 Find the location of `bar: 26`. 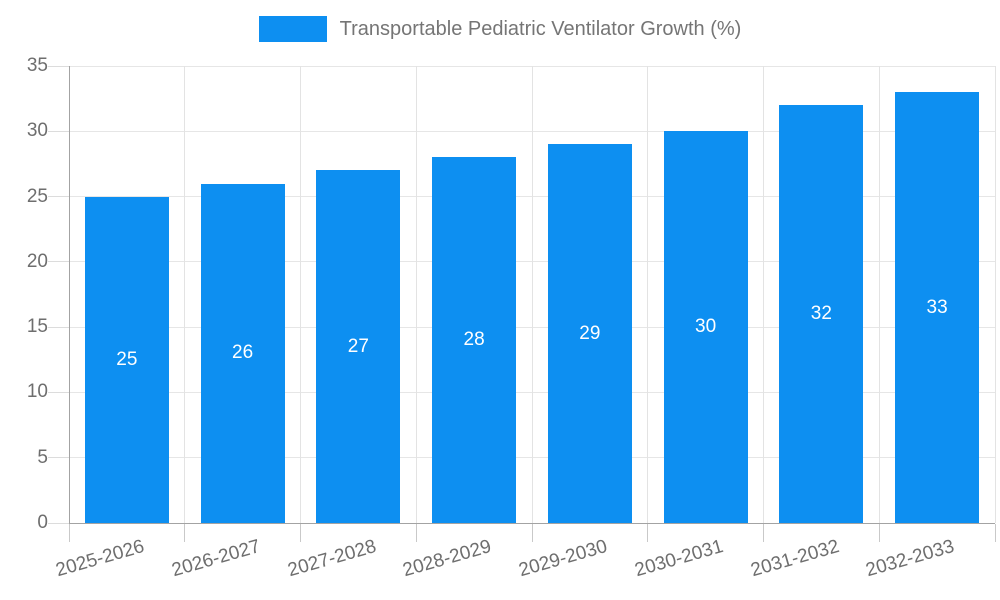

bar: 26 is located at coordinates (242, 353).